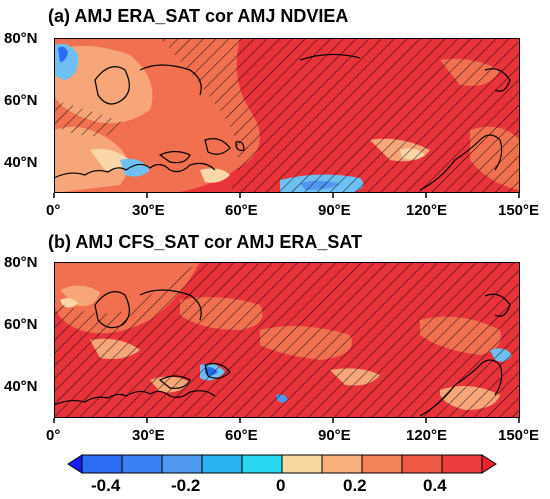 The width and height of the screenshot is (550, 499). I want to click on panel-b-lon-60: 60°E, so click(241, 435).